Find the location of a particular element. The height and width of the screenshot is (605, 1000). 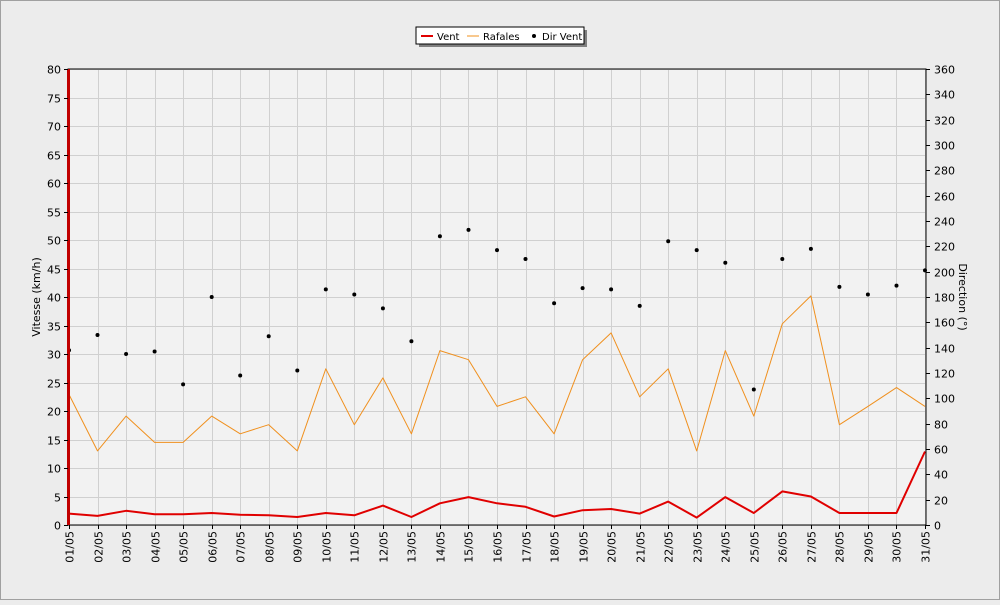

y-tick-label: 15 is located at coordinates (54, 441).